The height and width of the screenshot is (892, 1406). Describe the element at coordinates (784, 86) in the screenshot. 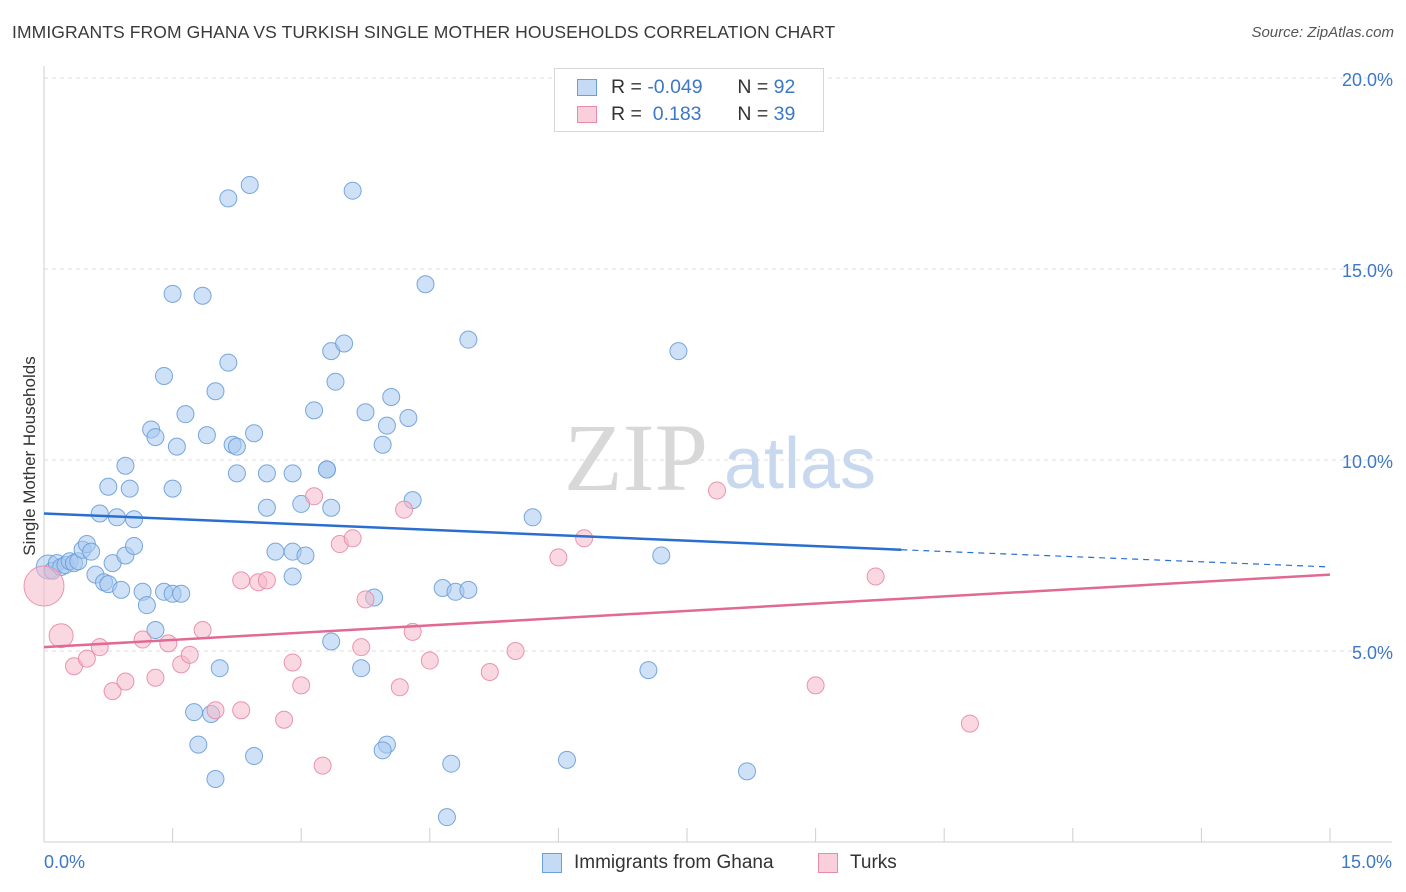

I see `legend-n-value: 92` at that location.